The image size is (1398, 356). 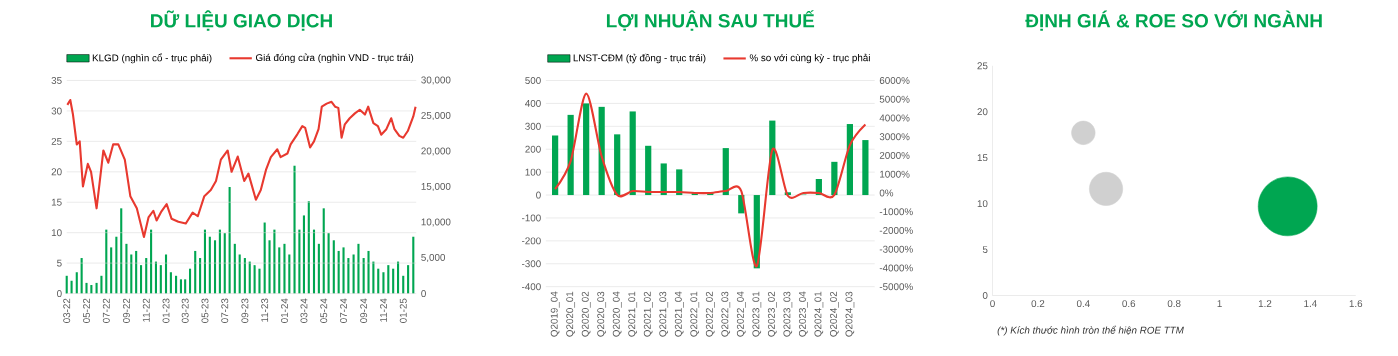 What do you see at coordinates (1083, 303) in the screenshot?
I see `x-tick-label: 0.4` at bounding box center [1083, 303].